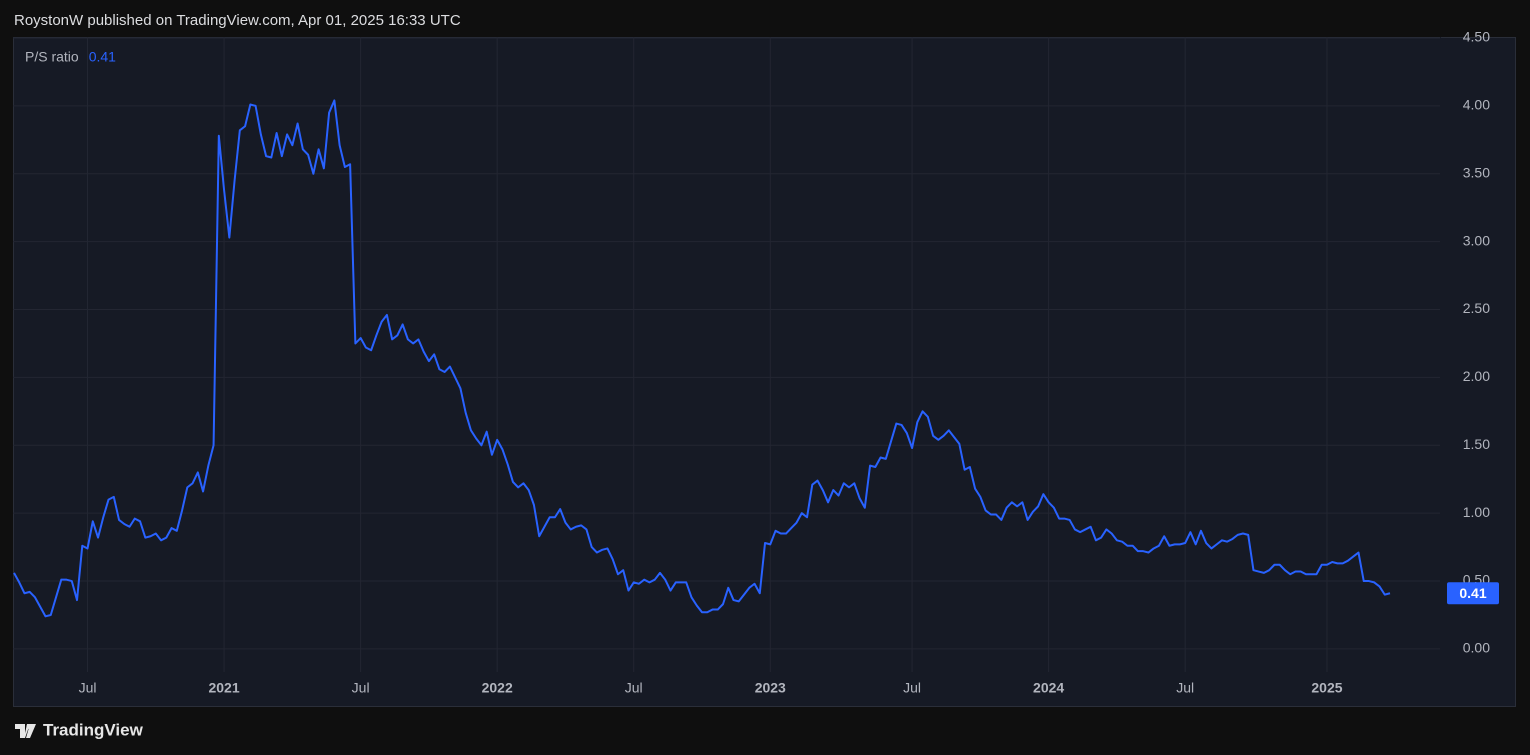 The image size is (1530, 755). I want to click on x-tick-label: 2022, so click(497, 688).